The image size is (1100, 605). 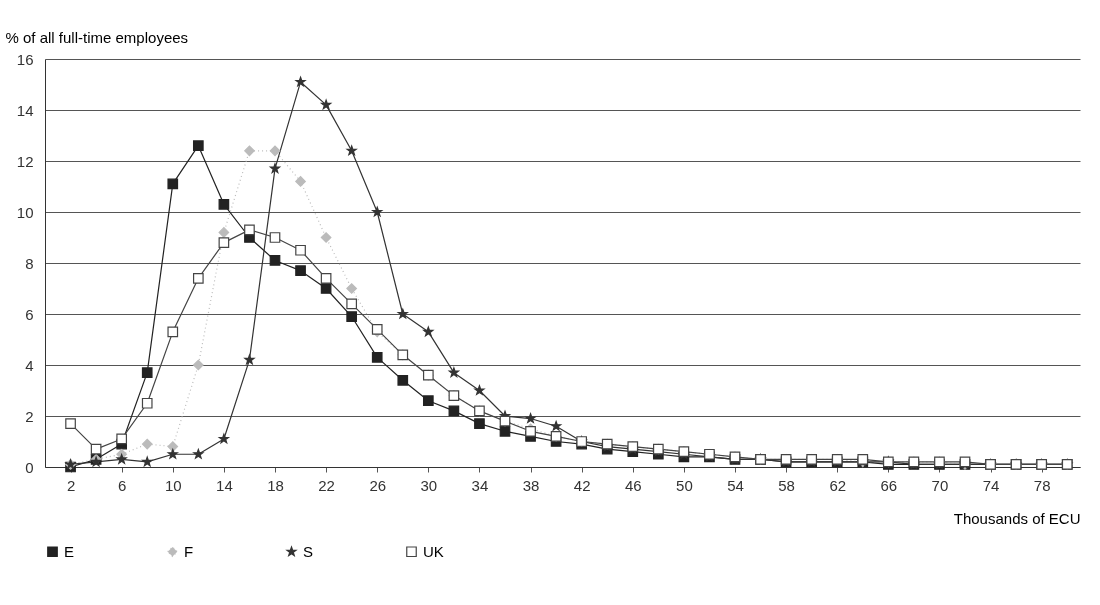 I want to click on x-tick-label: 2, so click(x=71, y=485).